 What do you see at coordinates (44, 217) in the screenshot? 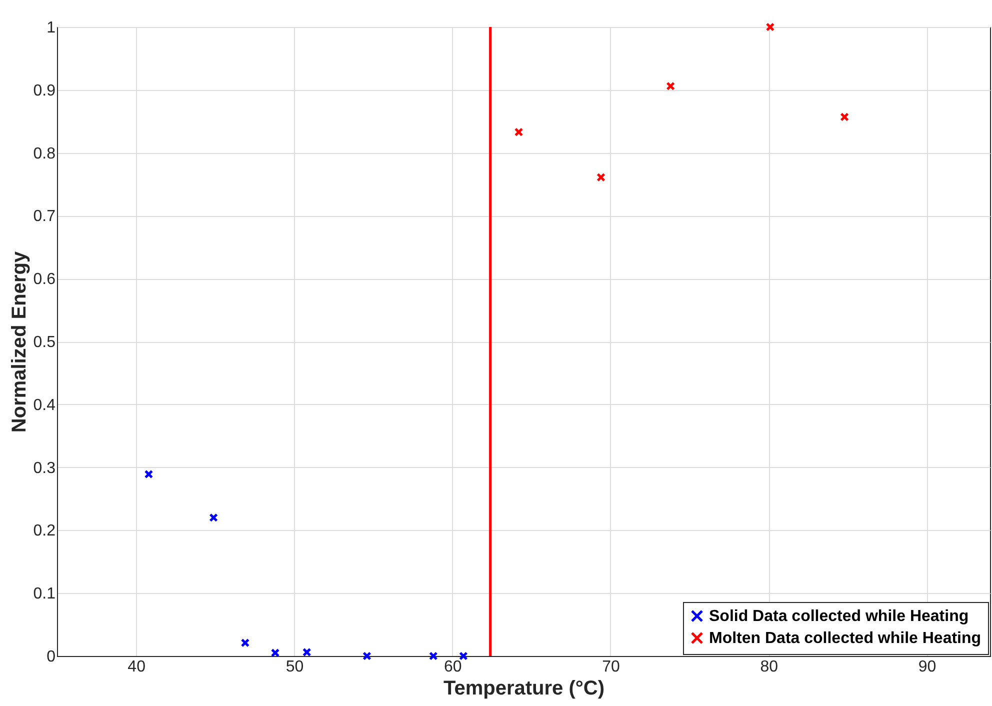
I see `y-tick-label: 0.7` at bounding box center [44, 217].